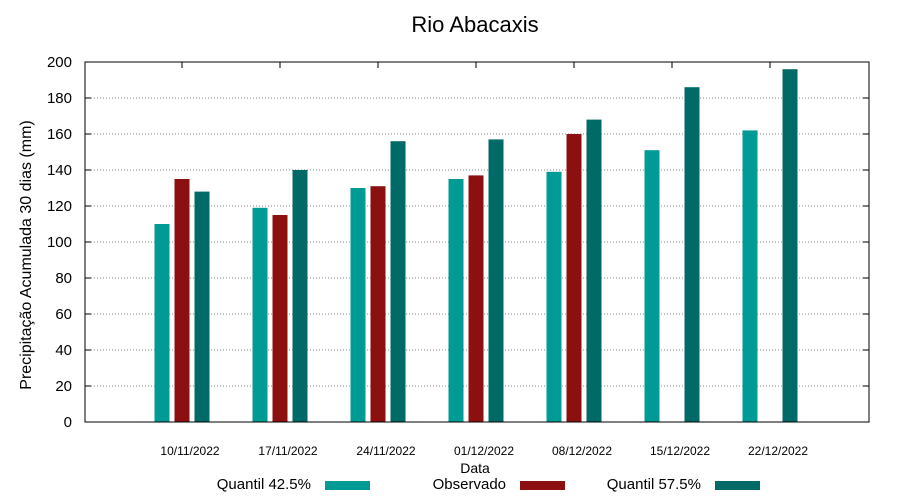  What do you see at coordinates (63, 314) in the screenshot?
I see `y-tick-label: 60` at bounding box center [63, 314].